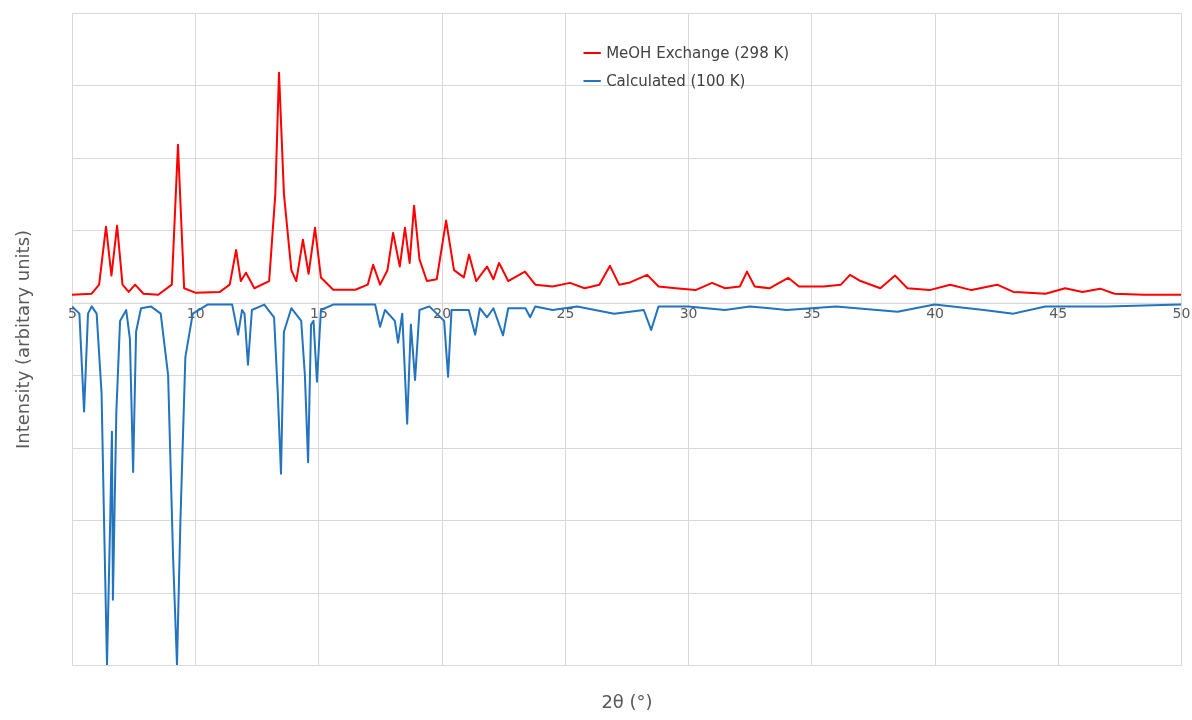 Image resolution: width=1192 pixels, height=720 pixels. What do you see at coordinates (72, 313) in the screenshot?
I see `x-tick-label: 5` at bounding box center [72, 313].